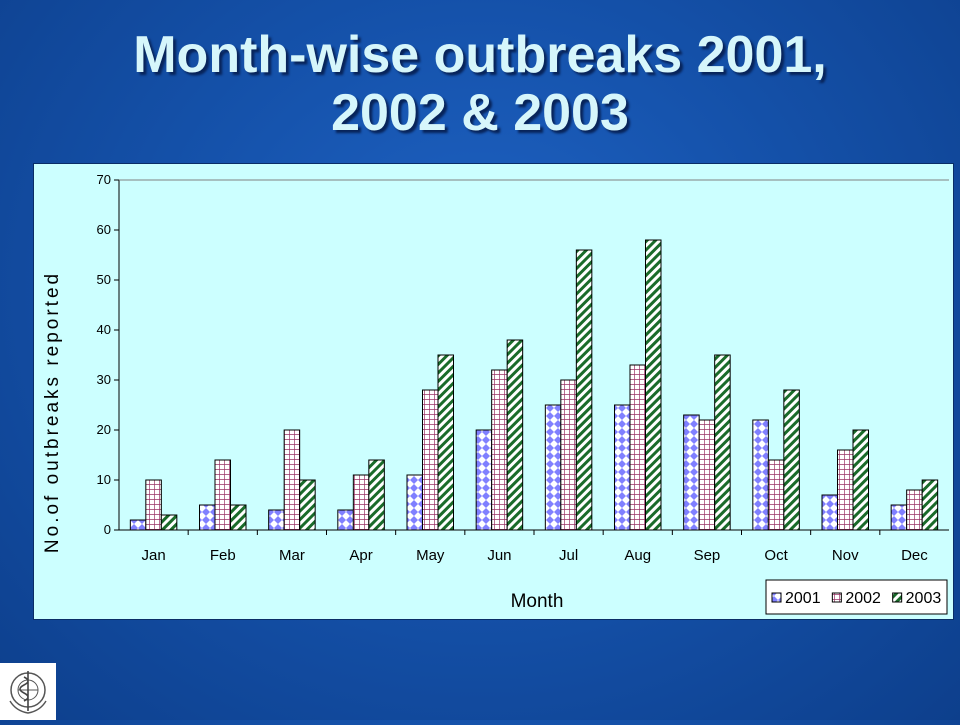 Image resolution: width=960 pixels, height=725 pixels. Describe the element at coordinates (930, 505) in the screenshot. I see `bar-2003-dec` at that location.